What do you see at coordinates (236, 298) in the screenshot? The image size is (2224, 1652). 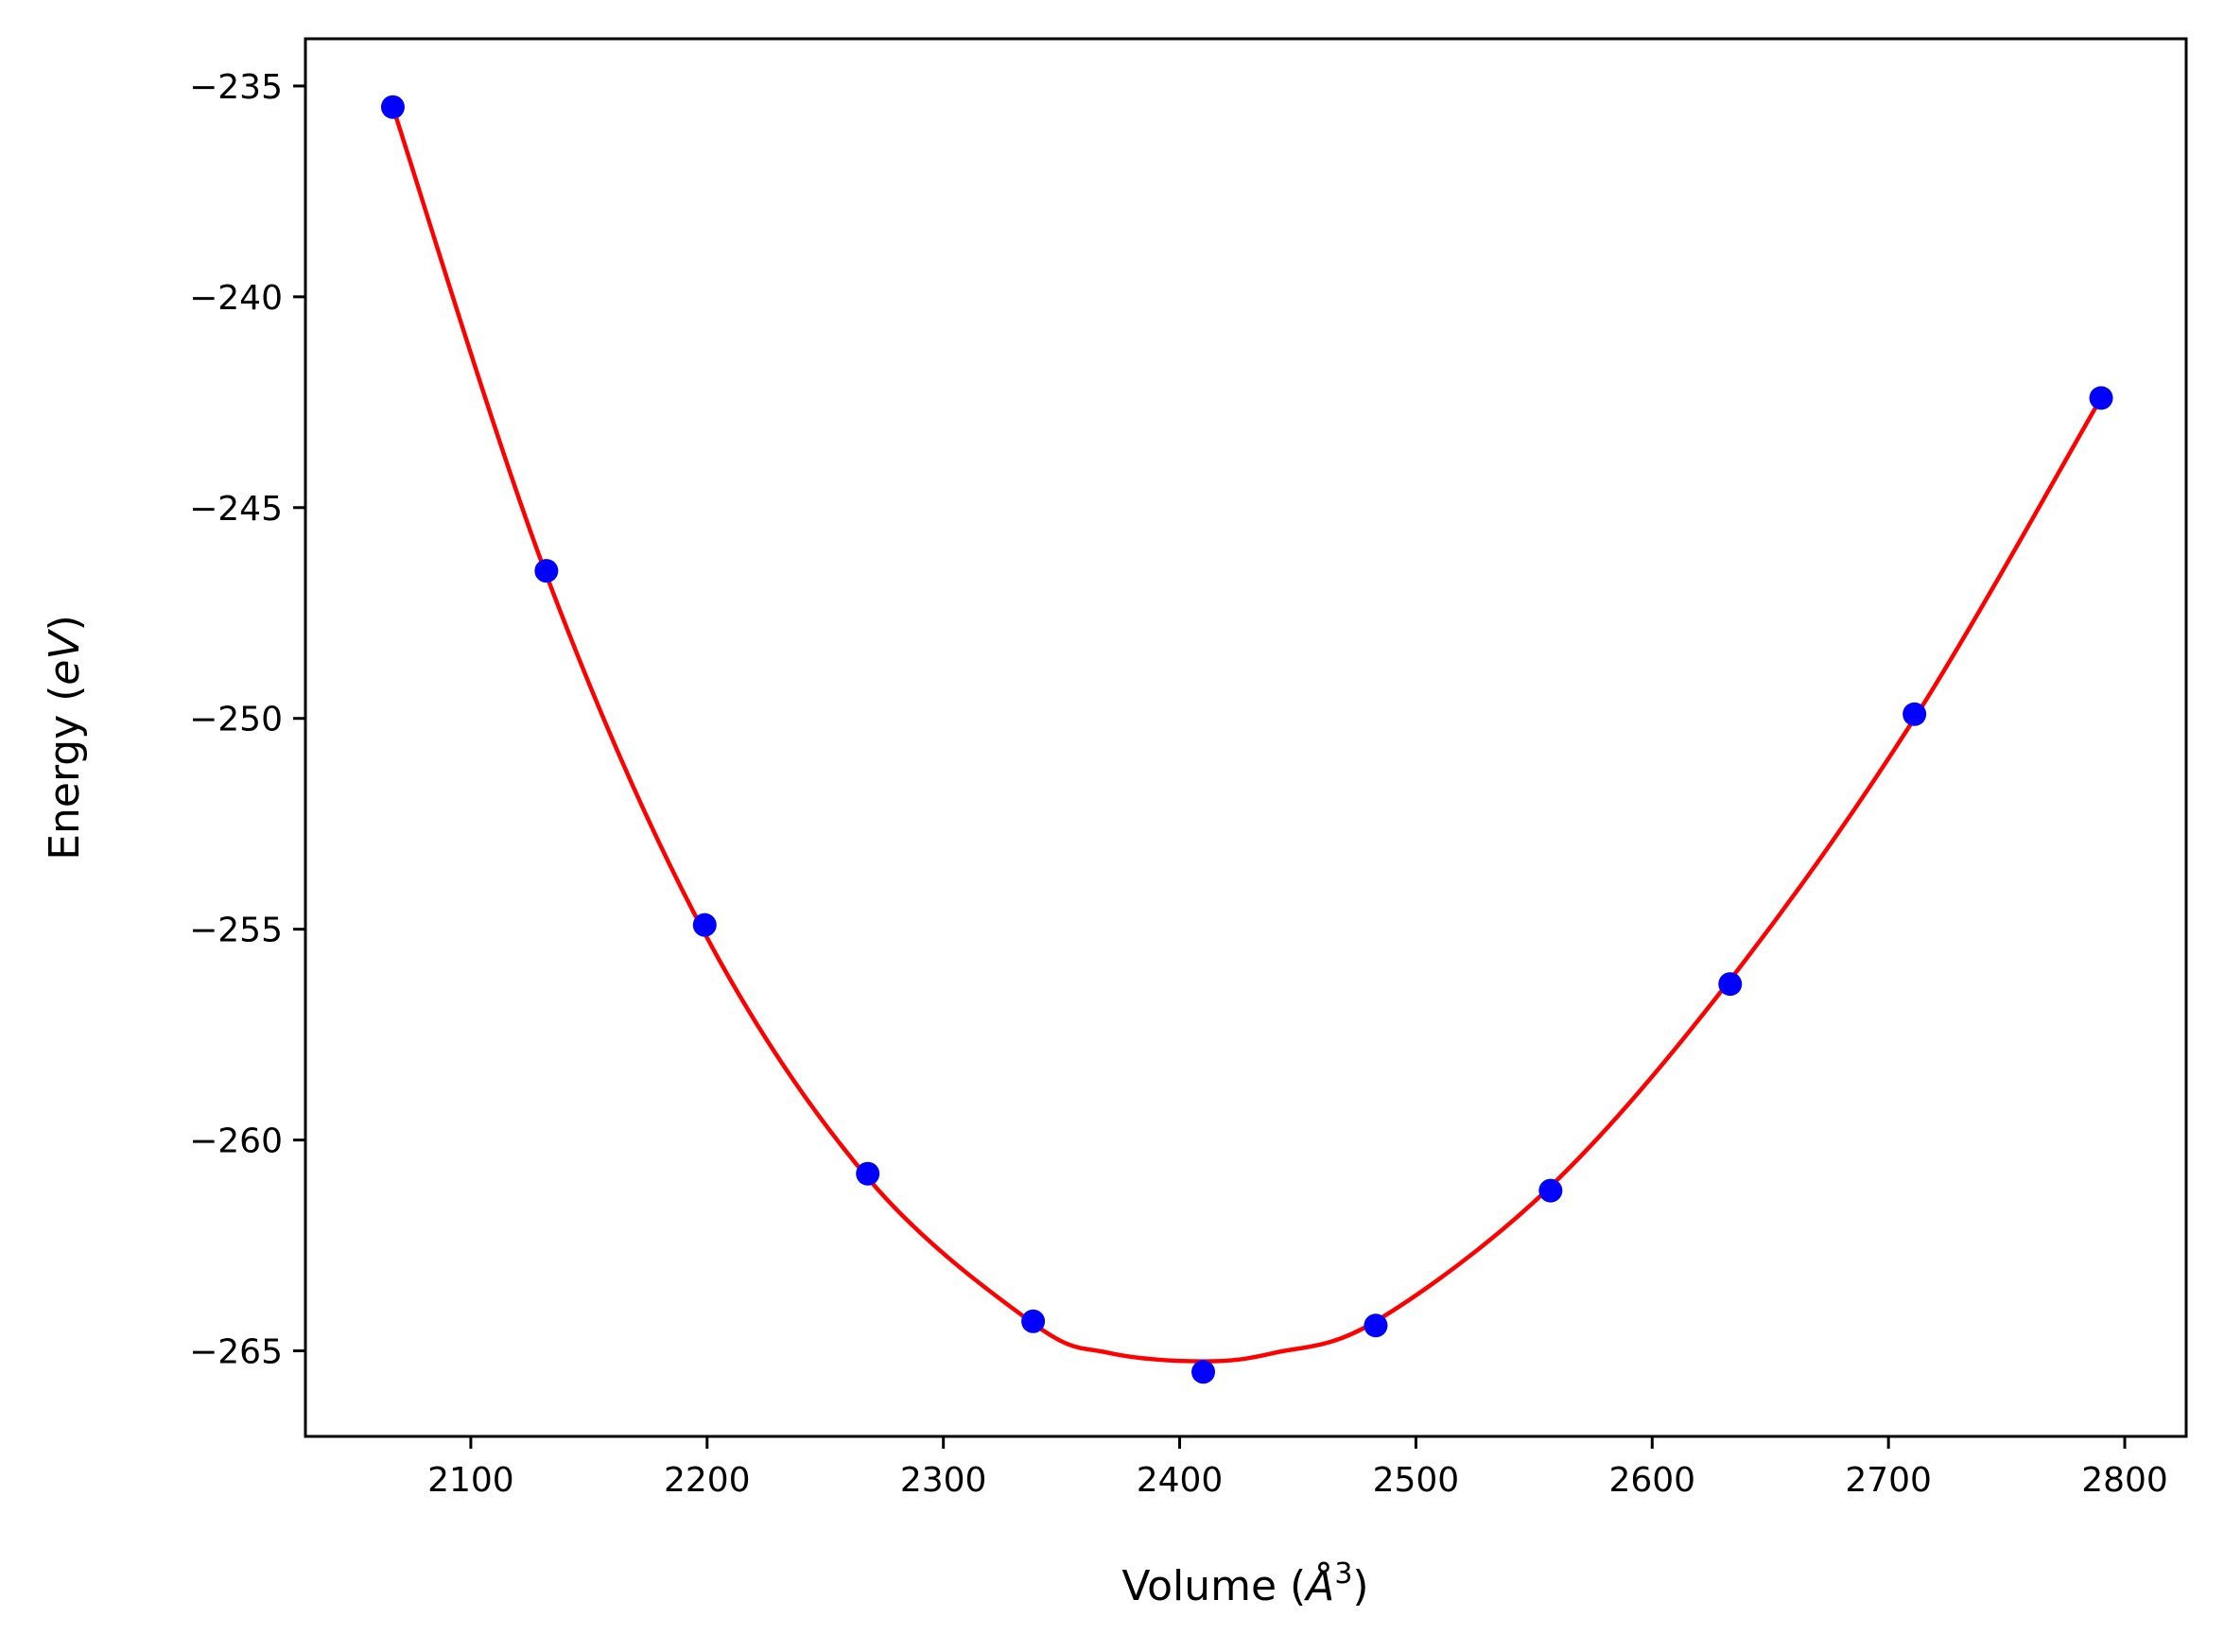 I see `y-tick-label: −240` at bounding box center [236, 298].